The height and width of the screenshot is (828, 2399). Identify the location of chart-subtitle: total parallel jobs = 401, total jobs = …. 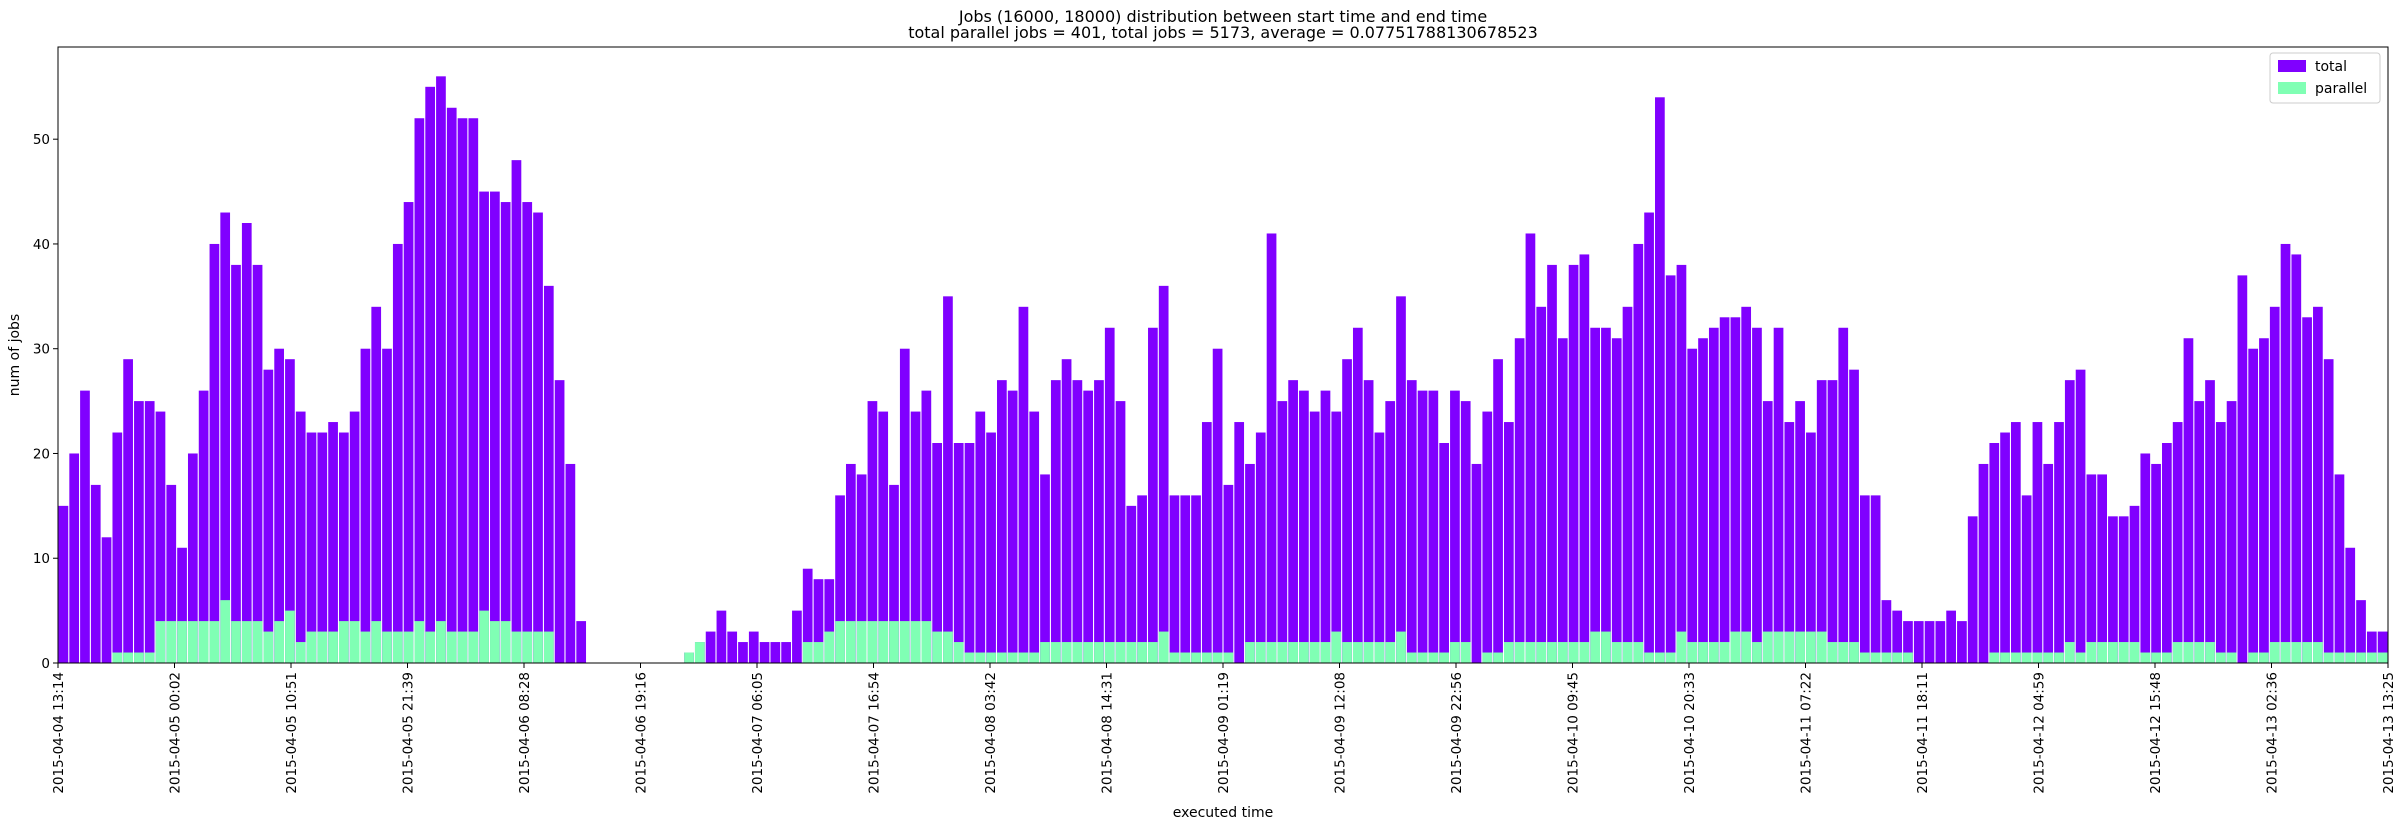
(1223, 32).